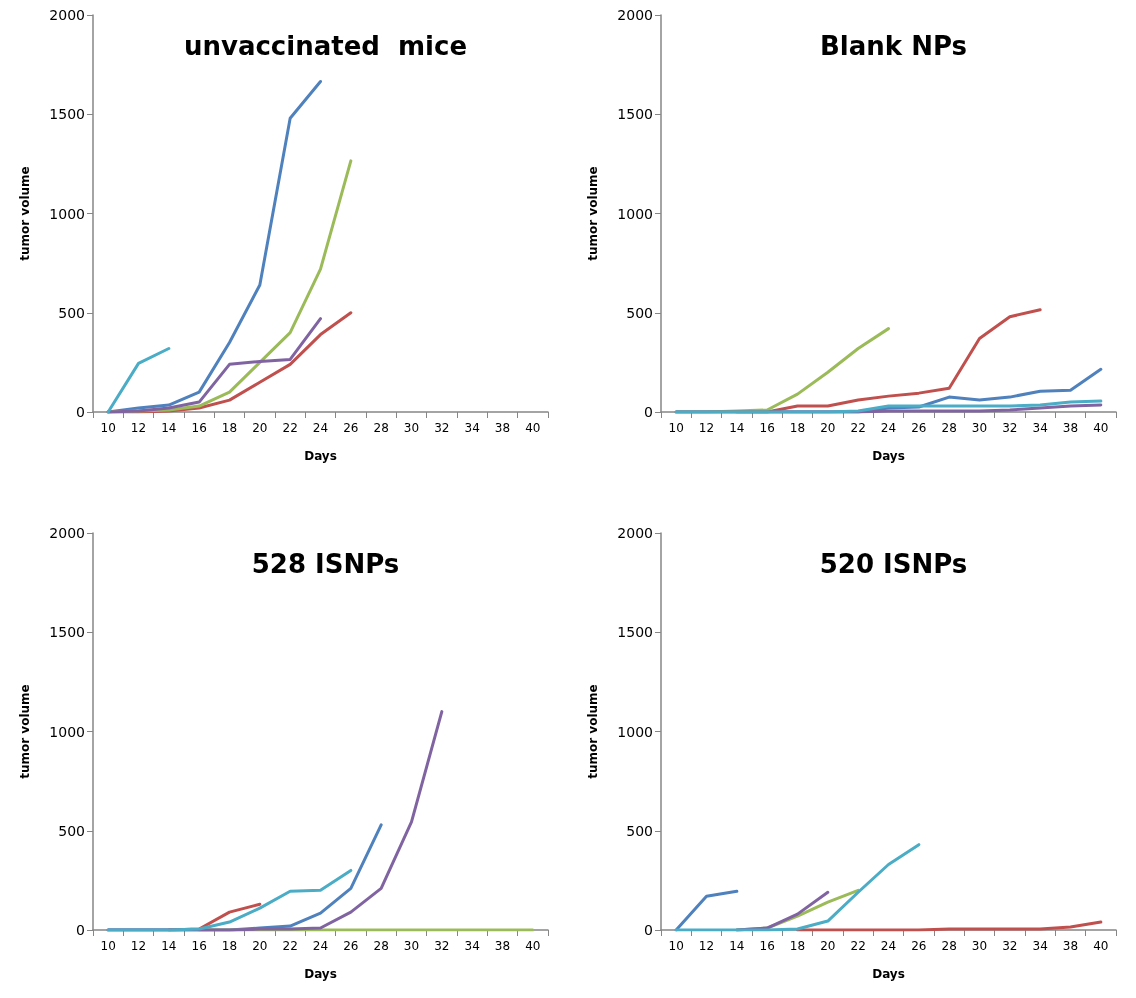 The height and width of the screenshot is (998, 1136). Describe the element at coordinates (325, 46) in the screenshot. I see `text: unvaccinated mice` at that location.